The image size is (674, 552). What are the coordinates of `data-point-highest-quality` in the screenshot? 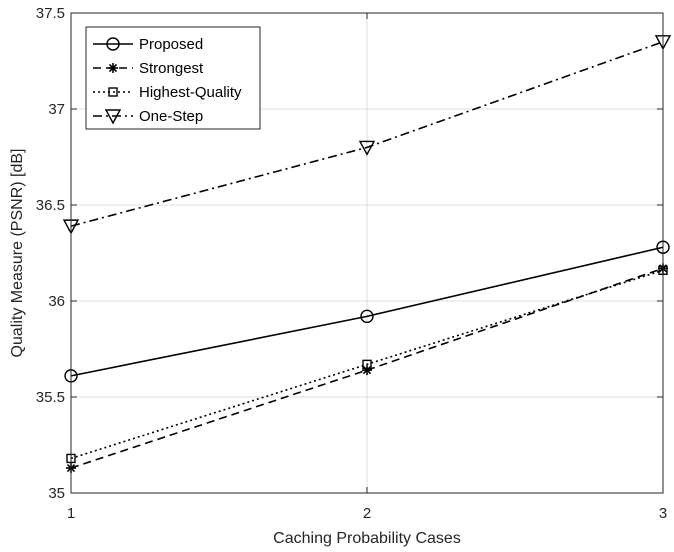 It's located at (367, 364).